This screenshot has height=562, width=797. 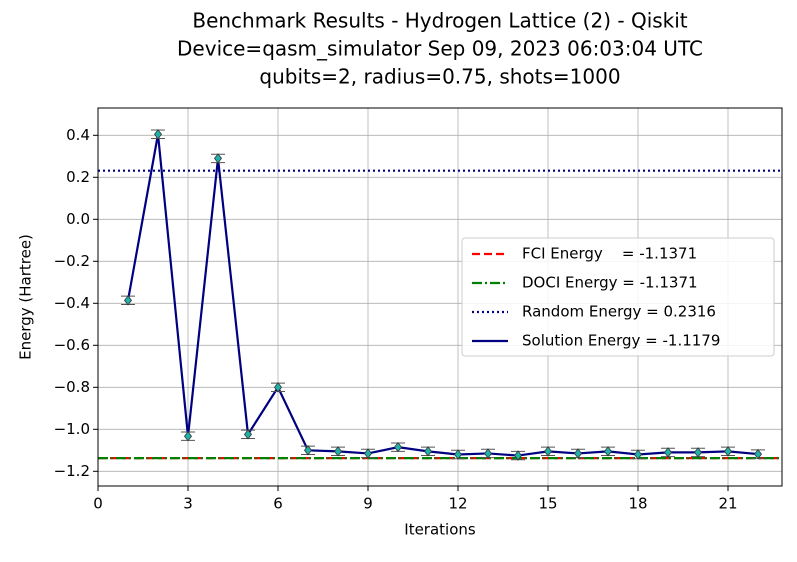 I want to click on x-tick-label: 21, so click(x=727, y=504).